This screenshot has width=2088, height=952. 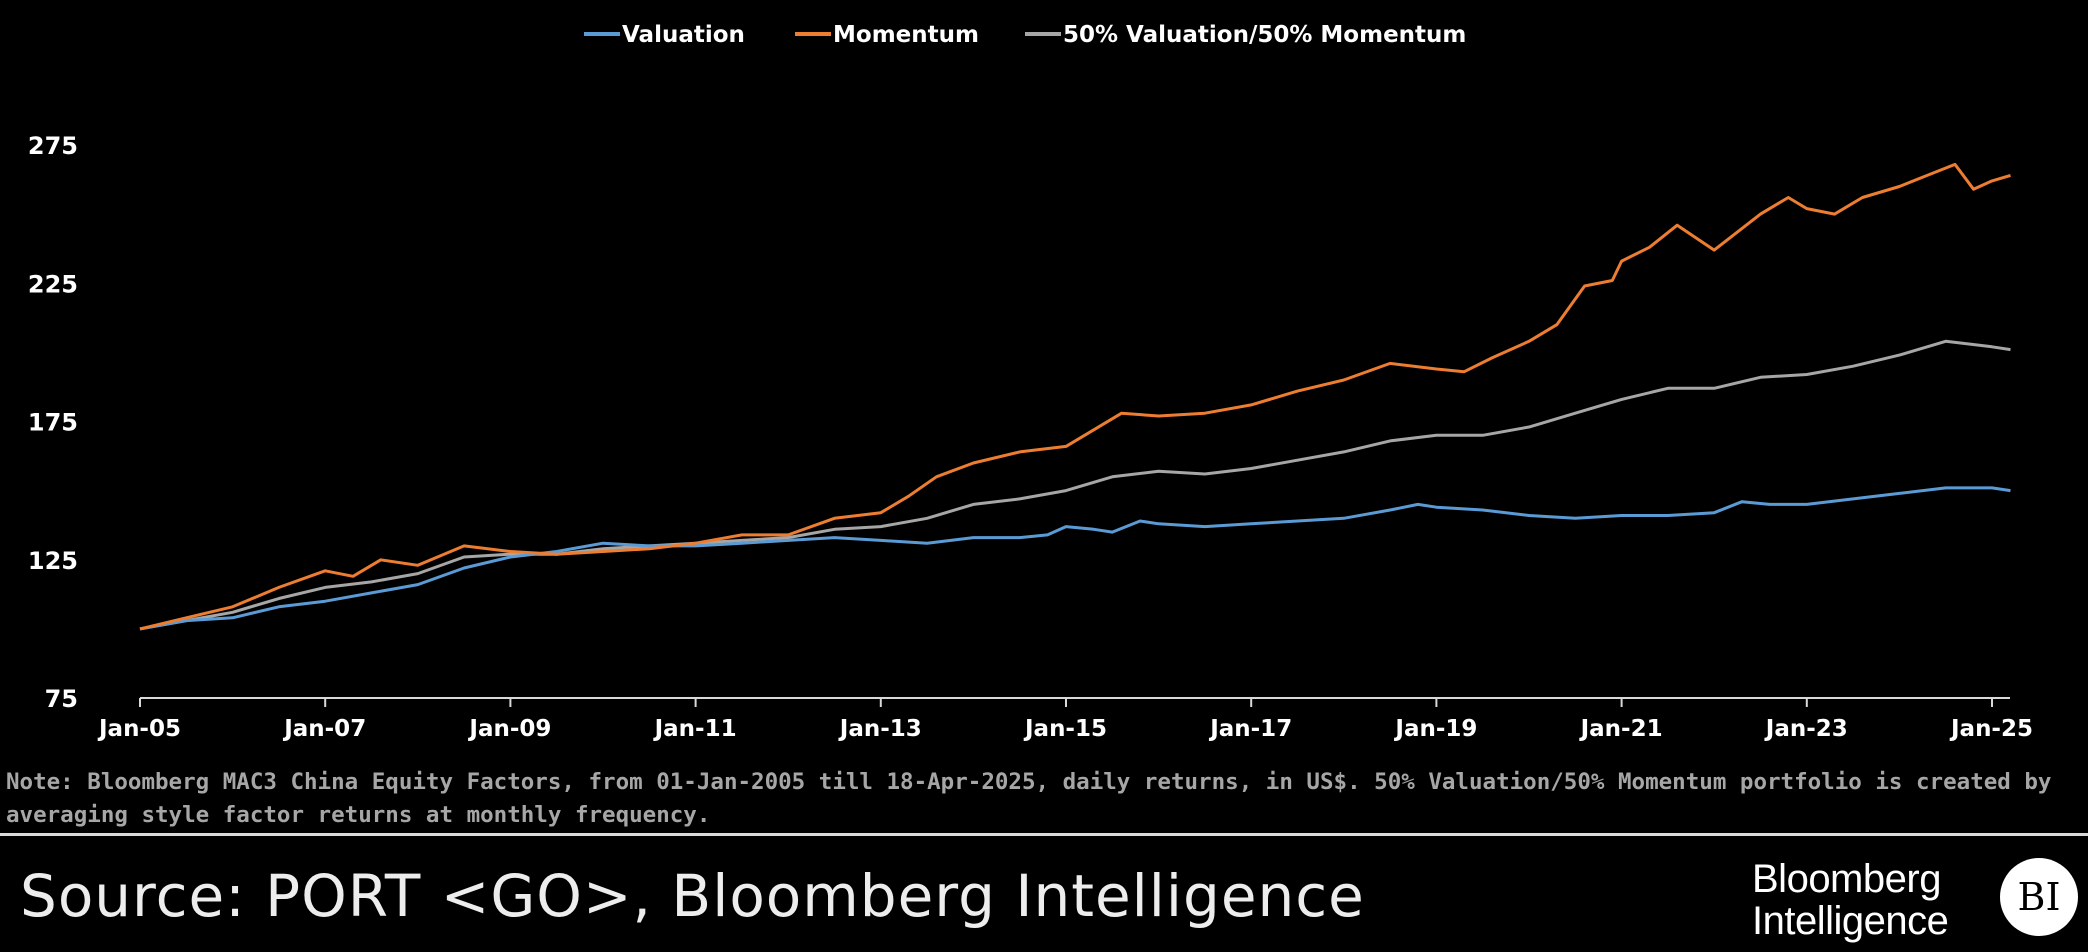 What do you see at coordinates (509, 729) in the screenshot?
I see `x-tick-label: Jan-09` at bounding box center [509, 729].